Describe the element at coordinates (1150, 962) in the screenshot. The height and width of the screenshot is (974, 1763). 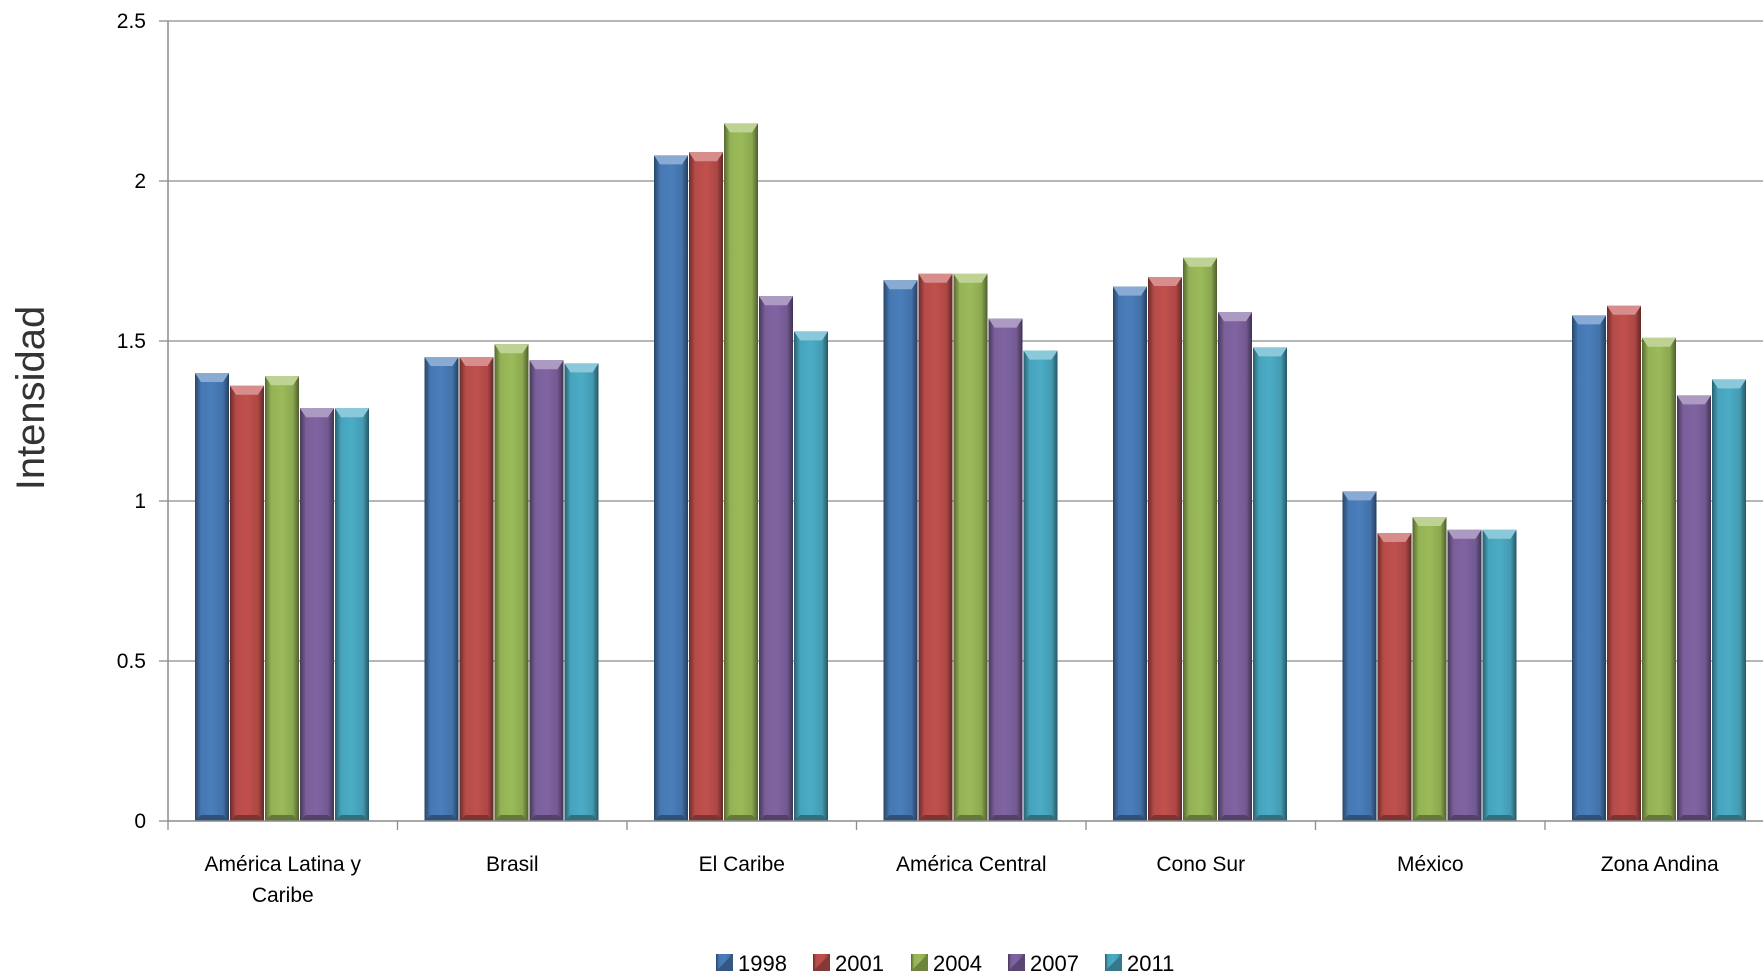
I see `legend-label: 2011` at that location.